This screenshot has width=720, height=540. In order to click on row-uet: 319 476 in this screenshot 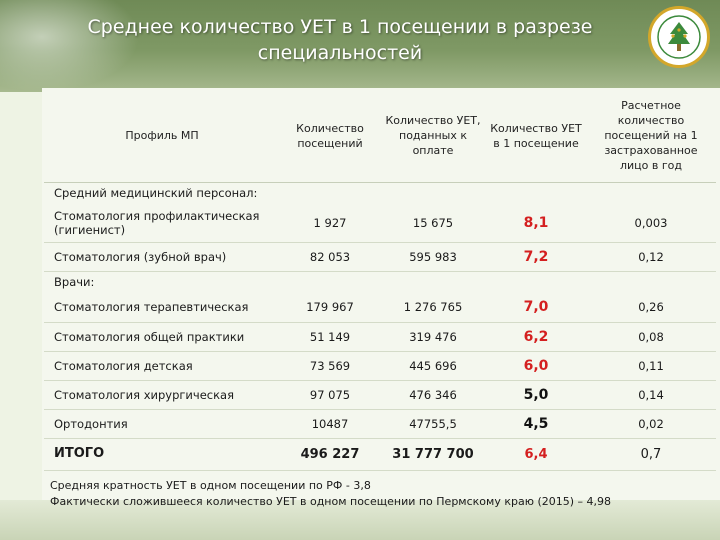, I will do `click(433, 337)`.